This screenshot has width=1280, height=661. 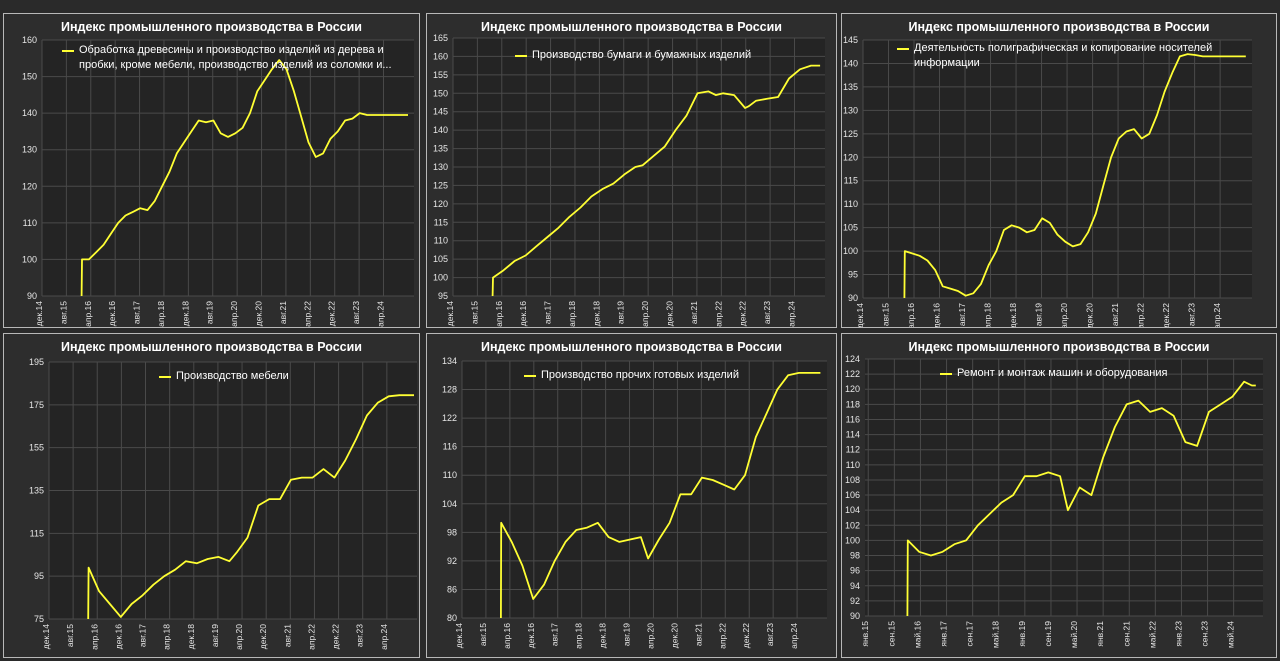 What do you see at coordinates (850, 110) in the screenshot?
I see `y-tick-label: 130` at bounding box center [850, 110].